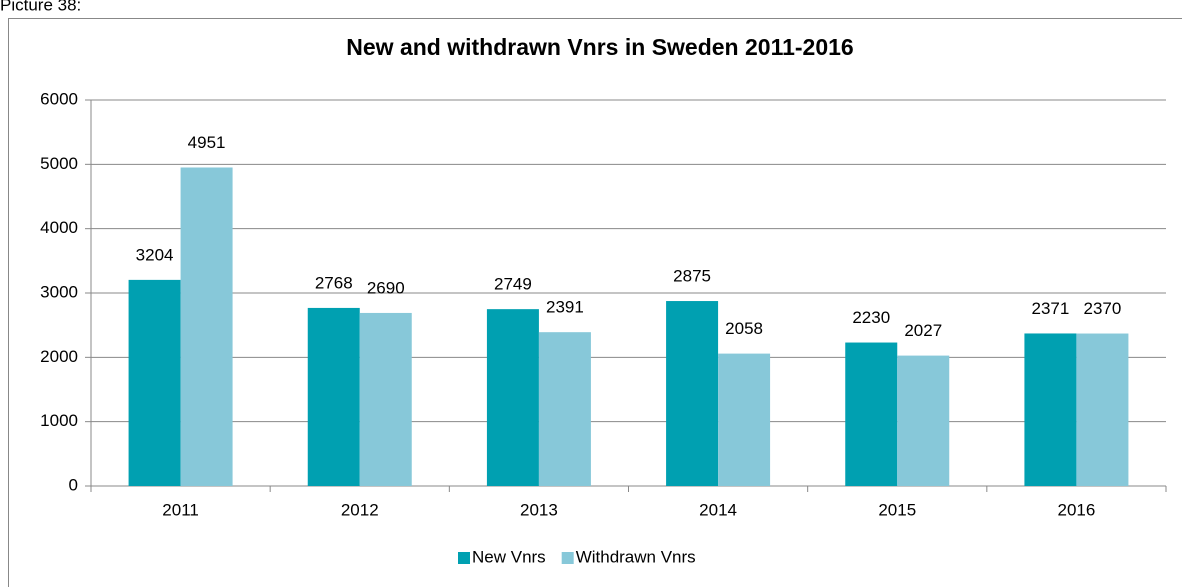 The height and width of the screenshot is (587, 1182). I want to click on legend-label: Withdrawn Vnrs, so click(636, 556).